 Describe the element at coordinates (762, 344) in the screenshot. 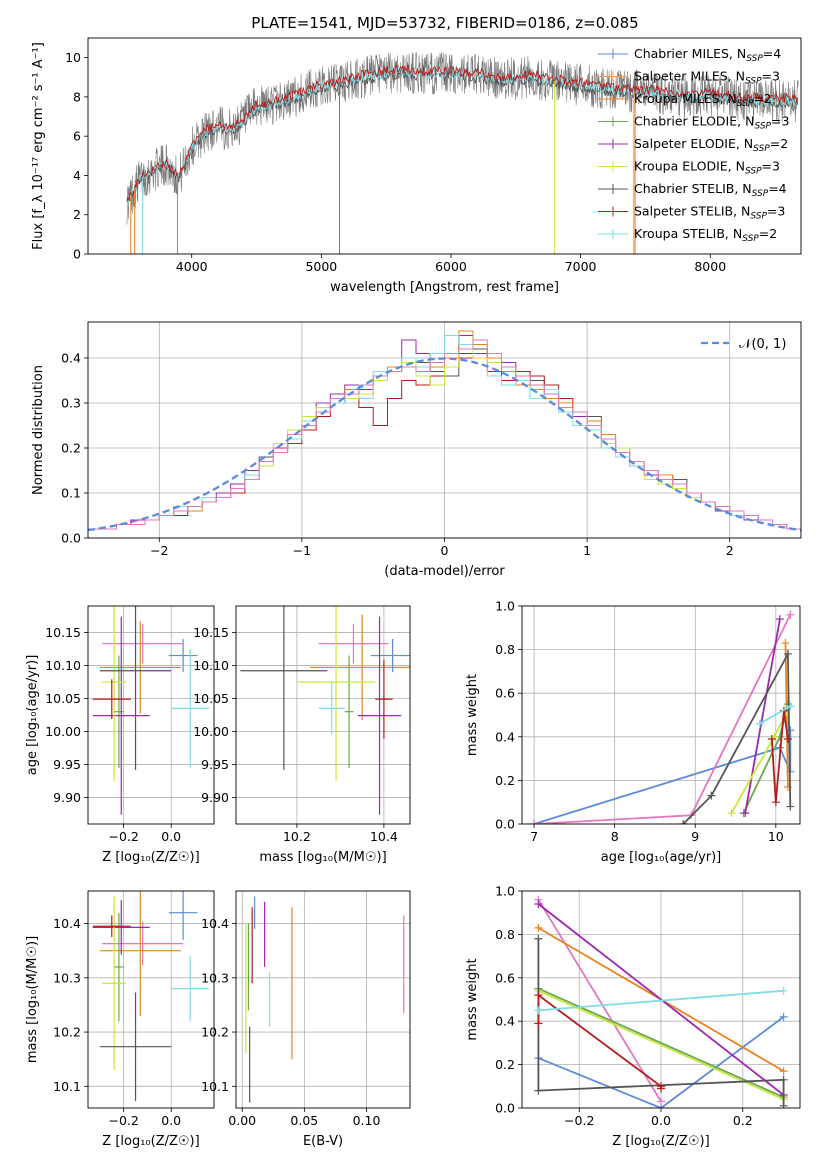

I see `legend-label: 𝒩(0, 1)` at that location.